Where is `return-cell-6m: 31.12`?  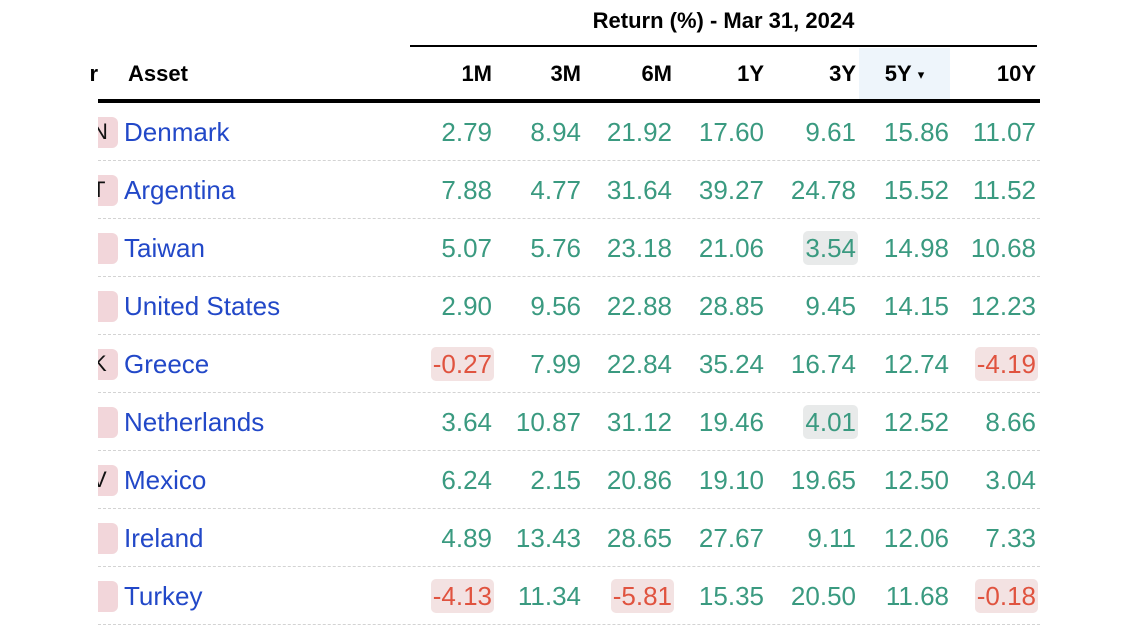 return-cell-6m: 31.12 is located at coordinates (619, 422).